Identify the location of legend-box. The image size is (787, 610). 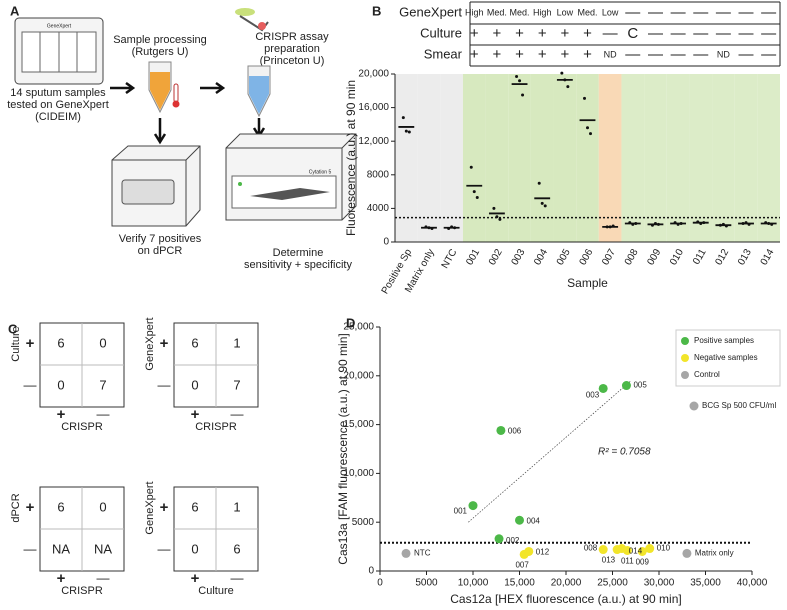
(728, 358).